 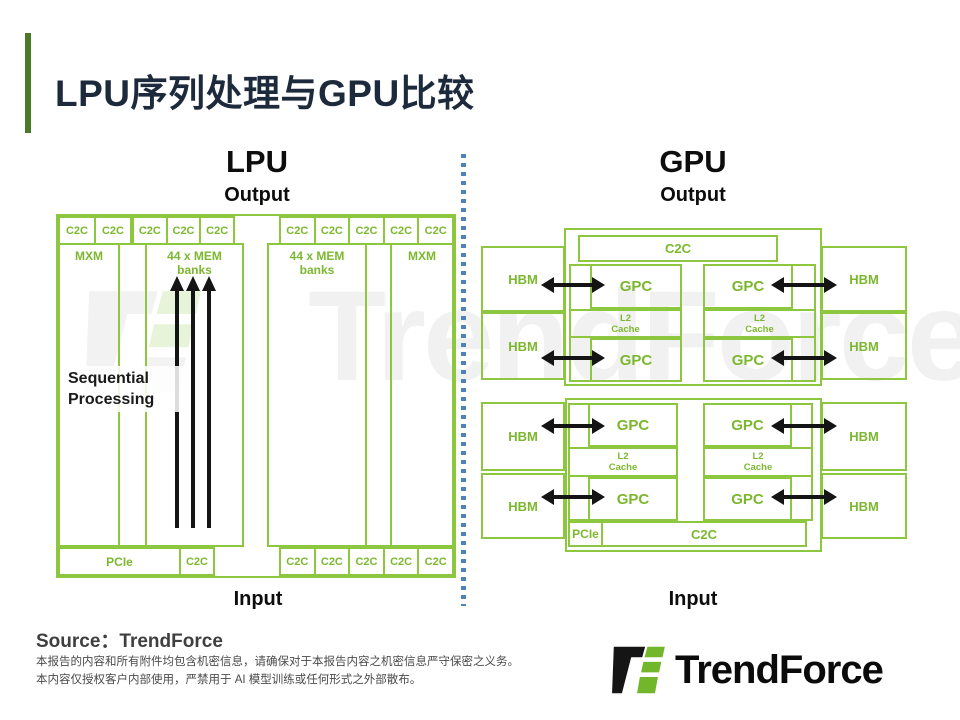 I want to click on lpu-bottom-c2c-single: C2C, so click(x=197, y=561).